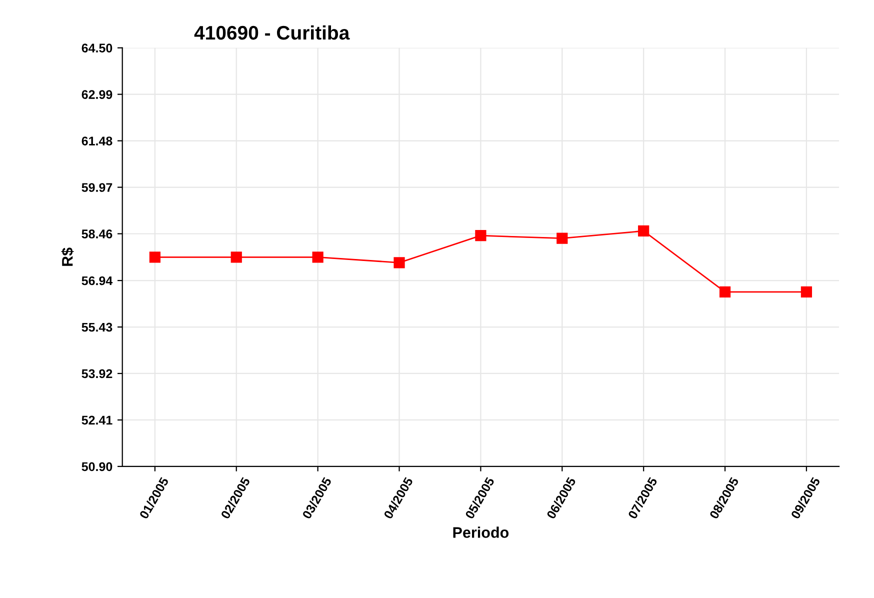 The width and height of the screenshot is (874, 598). What do you see at coordinates (97, 48) in the screenshot?
I see `y-tick-label: 64.50` at bounding box center [97, 48].